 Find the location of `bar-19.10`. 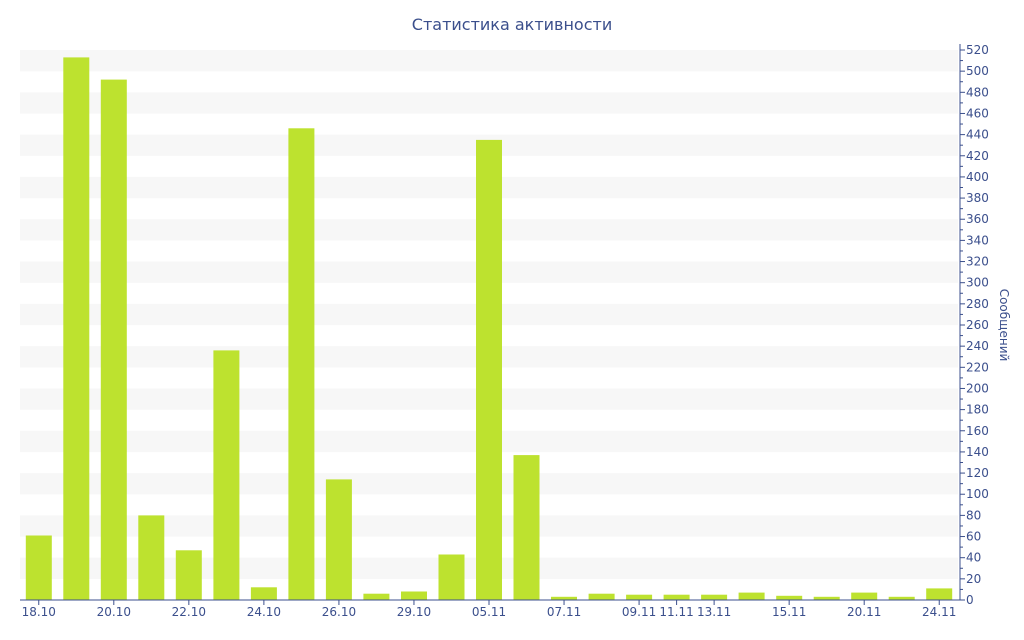

bar-19.10 is located at coordinates (76, 328).